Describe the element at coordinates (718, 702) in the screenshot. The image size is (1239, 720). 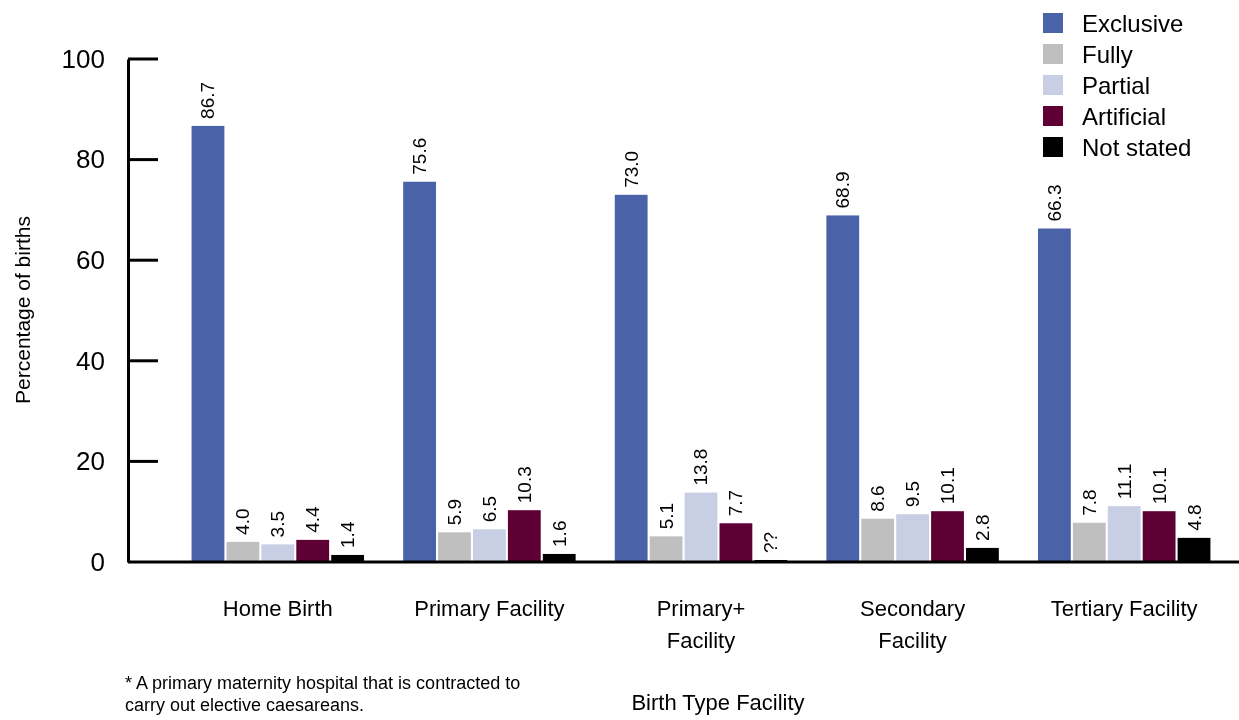
I see `x-axis-title: Birth Type Facility` at that location.